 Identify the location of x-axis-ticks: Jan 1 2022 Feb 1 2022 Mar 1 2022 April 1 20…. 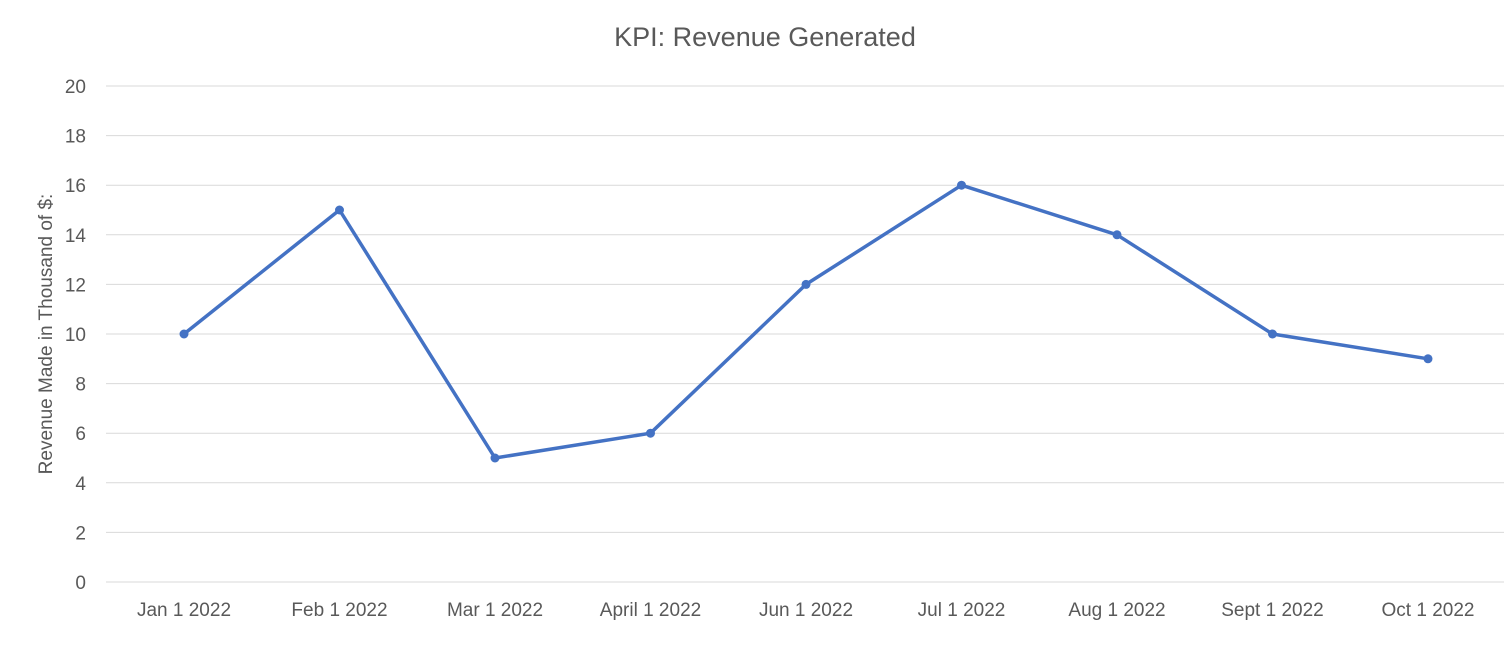
(805, 610).